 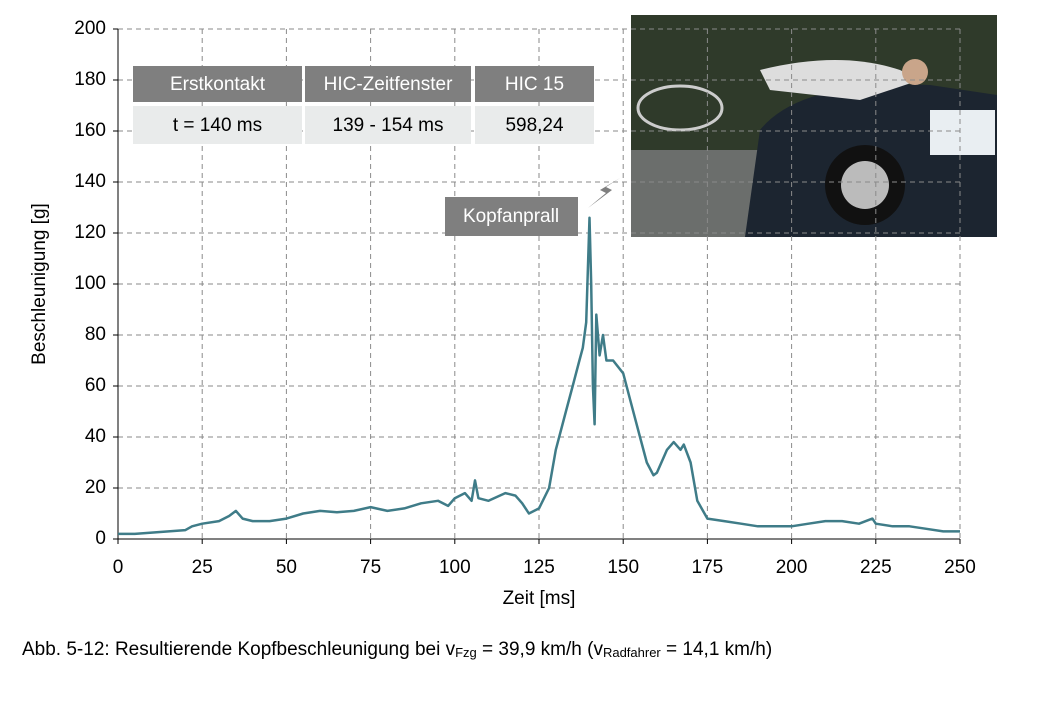 I want to click on y-tick-label: 200, so click(x=90, y=28).